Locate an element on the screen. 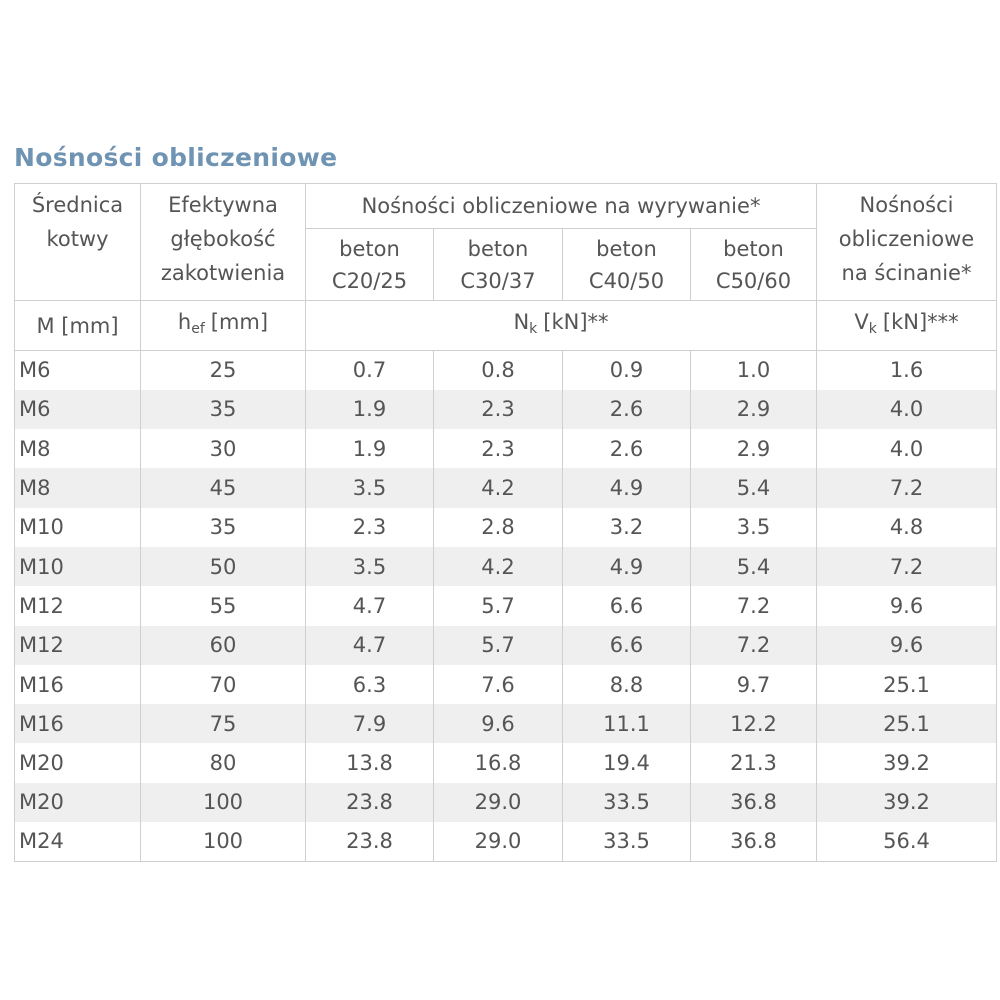  table-cell: 6.6 is located at coordinates (626, 606).